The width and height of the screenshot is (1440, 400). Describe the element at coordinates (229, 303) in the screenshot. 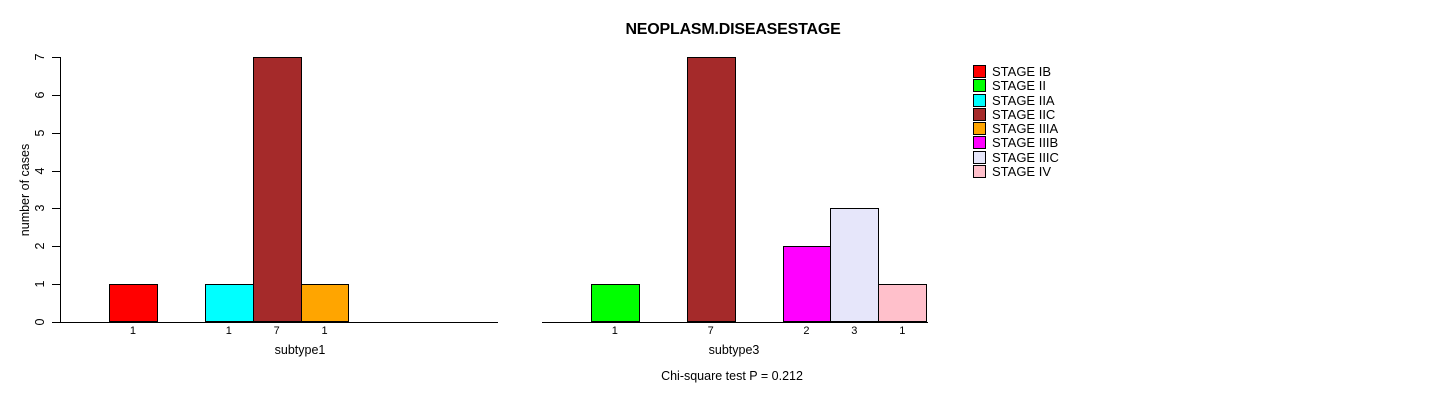

I see `bar-subtype1-stage-iia` at that location.